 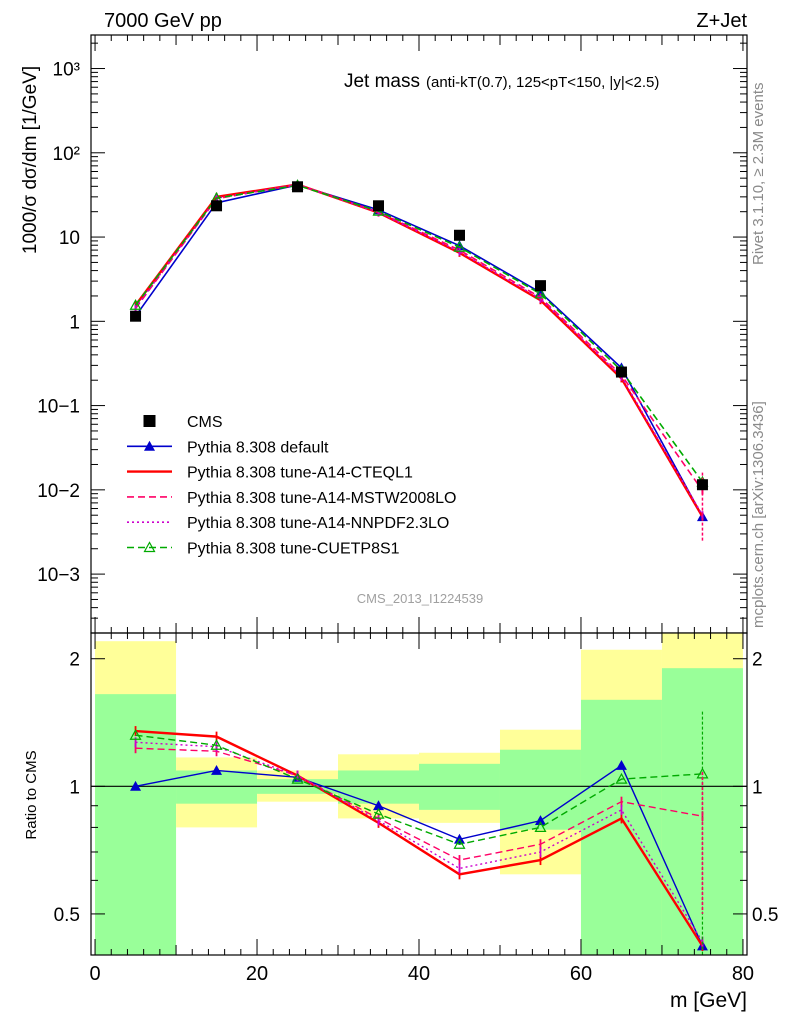 What do you see at coordinates (382, 81) in the screenshot?
I see `plot-title: Jet mass` at bounding box center [382, 81].